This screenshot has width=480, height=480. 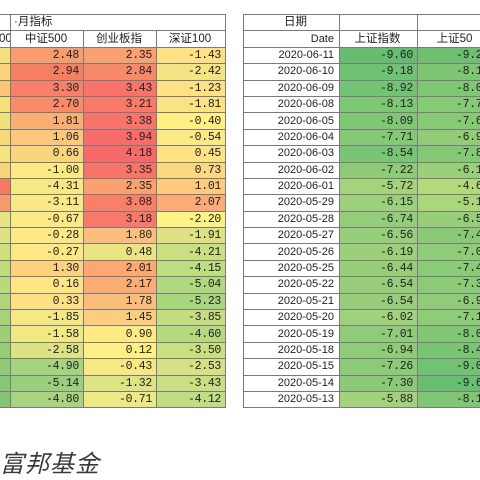 What do you see at coordinates (361, 39) in the screenshot?
I see `right-header-row: Date 上证指数 上证50` at bounding box center [361, 39].